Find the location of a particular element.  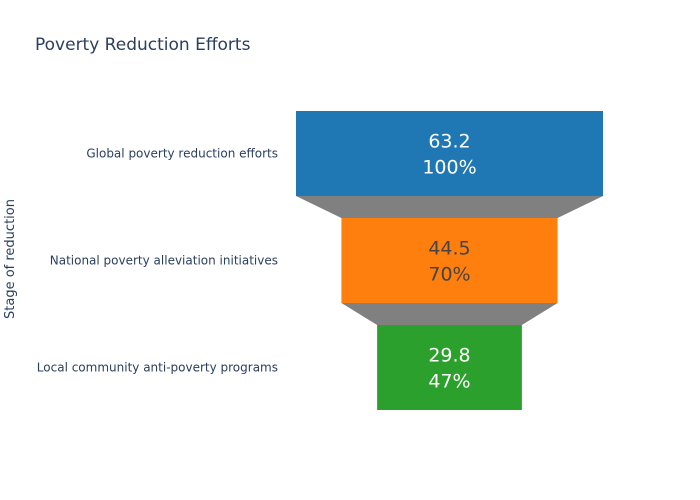

bar-value-label: 29.8 is located at coordinates (449, 356).